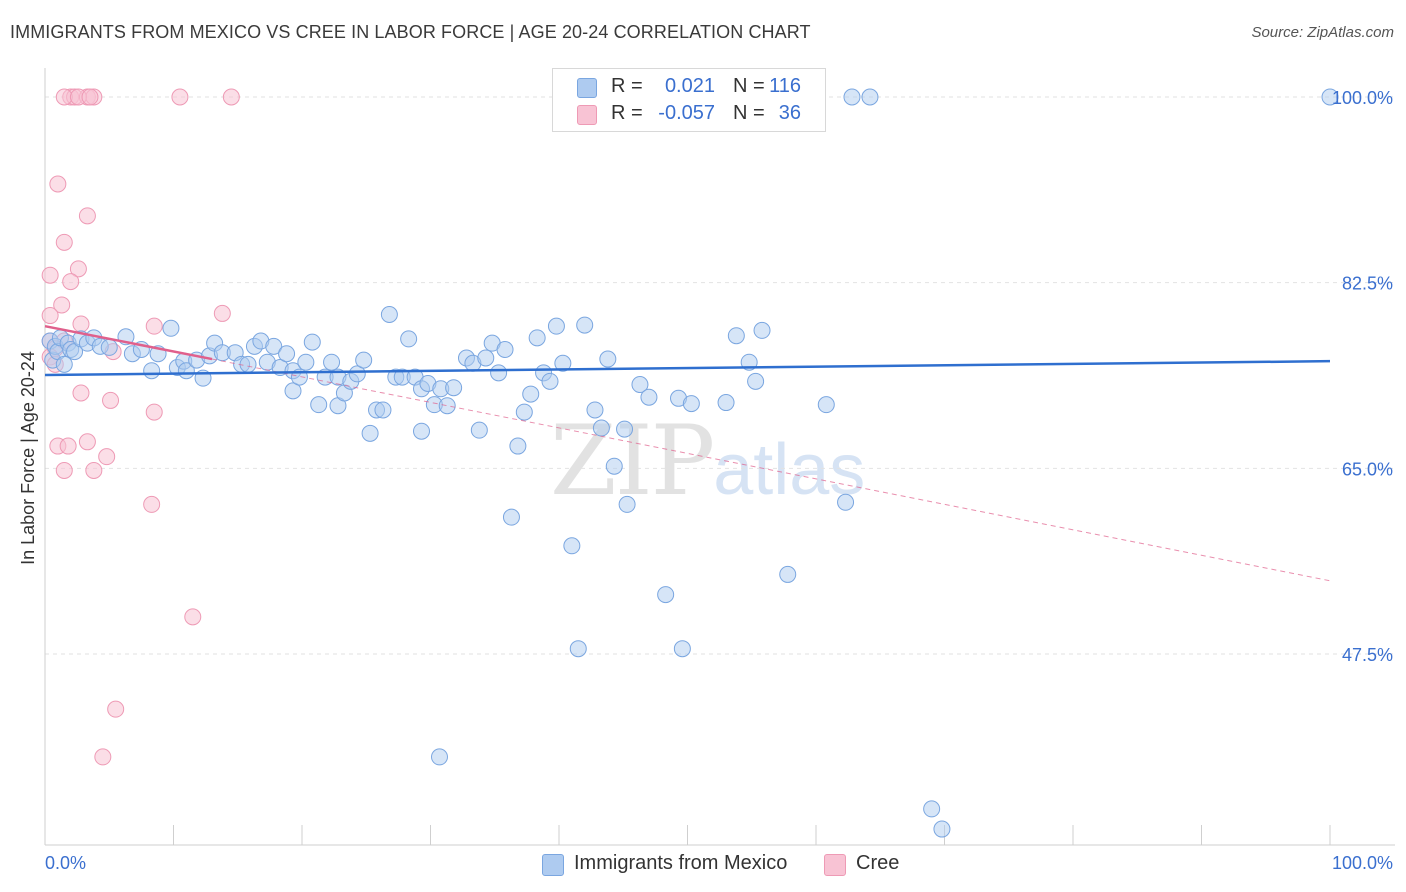  Describe the element at coordinates (681, 863) in the screenshot. I see `legend-label-mexico: Immigrants from Mexico` at that location.